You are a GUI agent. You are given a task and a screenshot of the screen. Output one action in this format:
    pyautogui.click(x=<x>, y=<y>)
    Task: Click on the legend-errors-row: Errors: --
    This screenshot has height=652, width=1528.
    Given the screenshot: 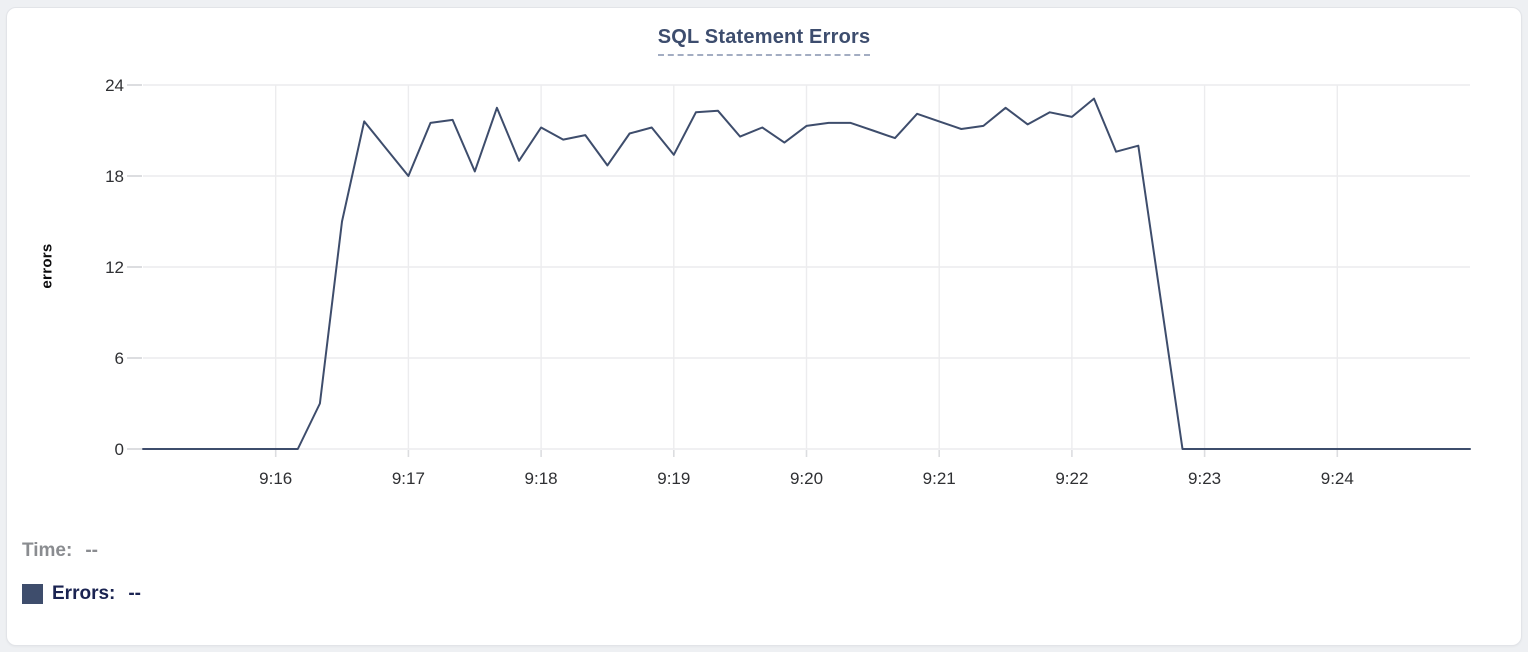 What is the action you would take?
    pyautogui.click(x=81, y=594)
    